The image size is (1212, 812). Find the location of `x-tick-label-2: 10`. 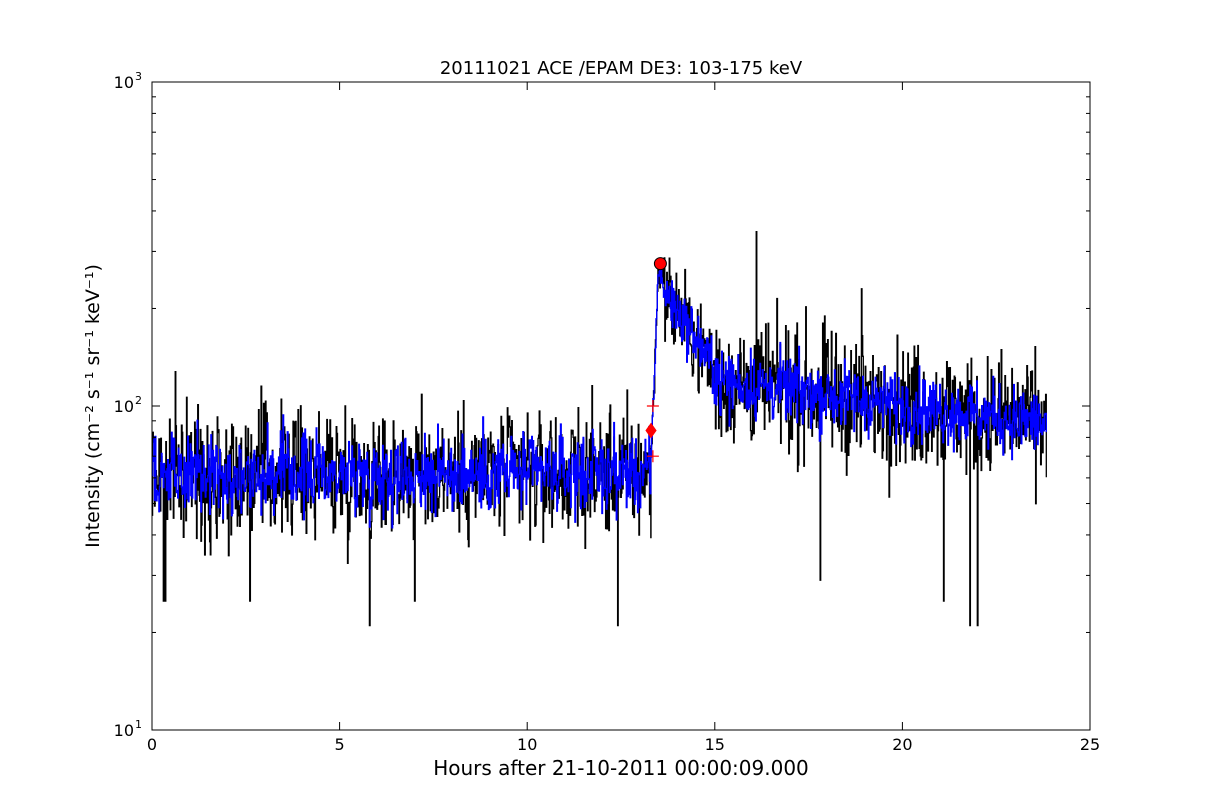

x-tick-label-2: 10 is located at coordinates (527, 744).